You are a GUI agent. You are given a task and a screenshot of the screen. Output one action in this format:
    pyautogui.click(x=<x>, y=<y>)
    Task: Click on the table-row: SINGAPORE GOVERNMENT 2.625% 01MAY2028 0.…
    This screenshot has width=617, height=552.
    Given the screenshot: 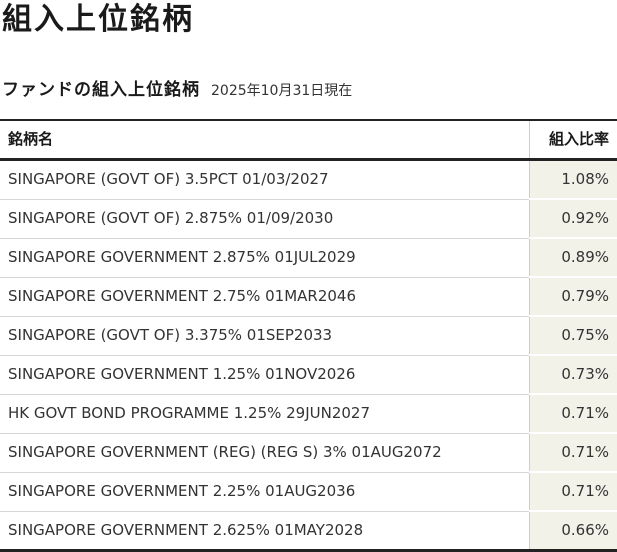 What is the action you would take?
    pyautogui.click(x=308, y=531)
    